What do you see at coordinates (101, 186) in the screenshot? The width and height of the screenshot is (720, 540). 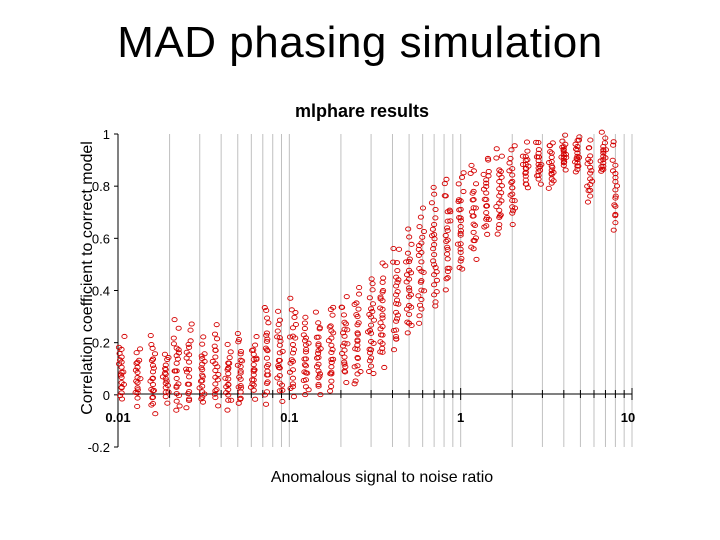 I see `y-tick-label: 0.8` at bounding box center [101, 186].